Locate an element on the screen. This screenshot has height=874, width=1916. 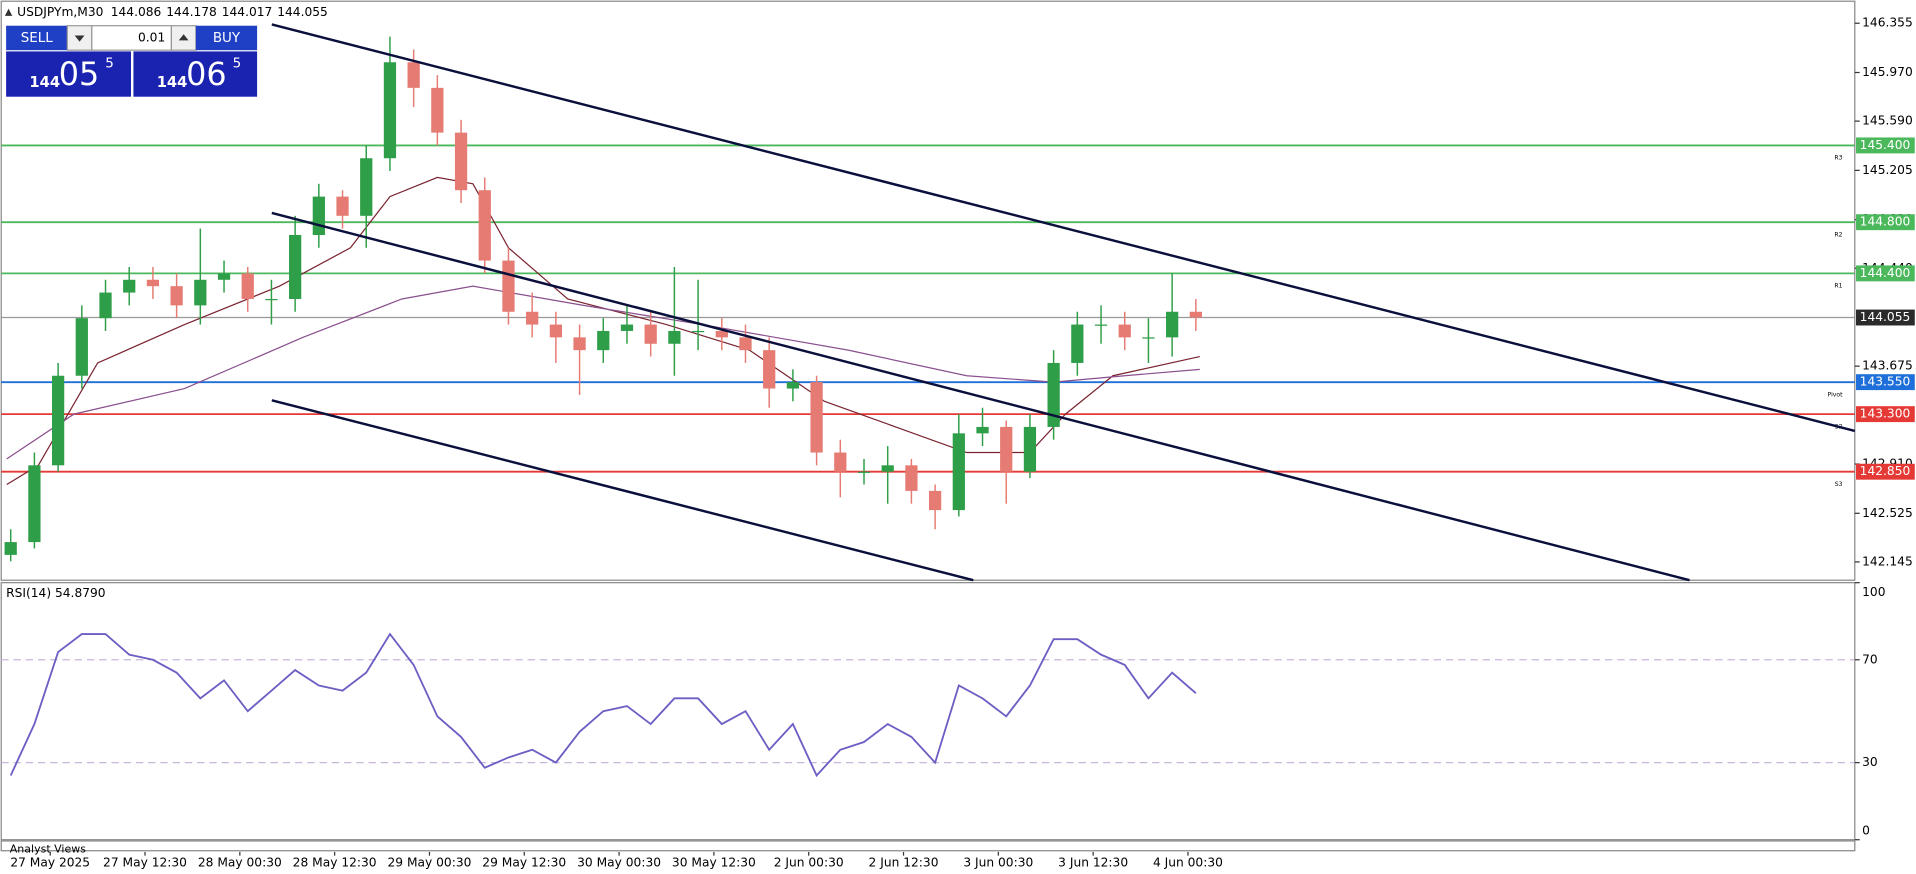
x-tick-label: 30 May 12:30 is located at coordinates (714, 862).